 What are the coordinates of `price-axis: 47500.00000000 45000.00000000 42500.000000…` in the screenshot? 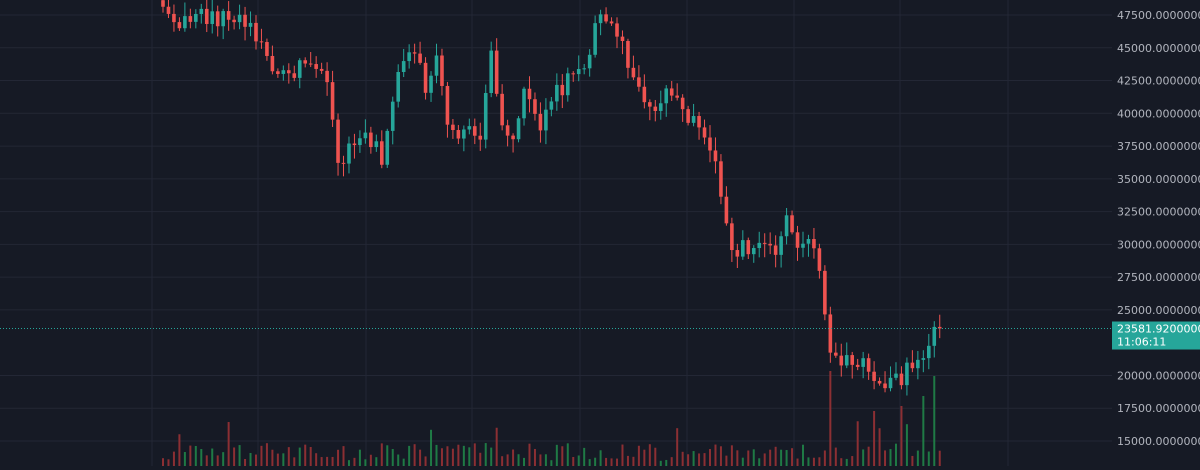 It's located at (1158, 228).